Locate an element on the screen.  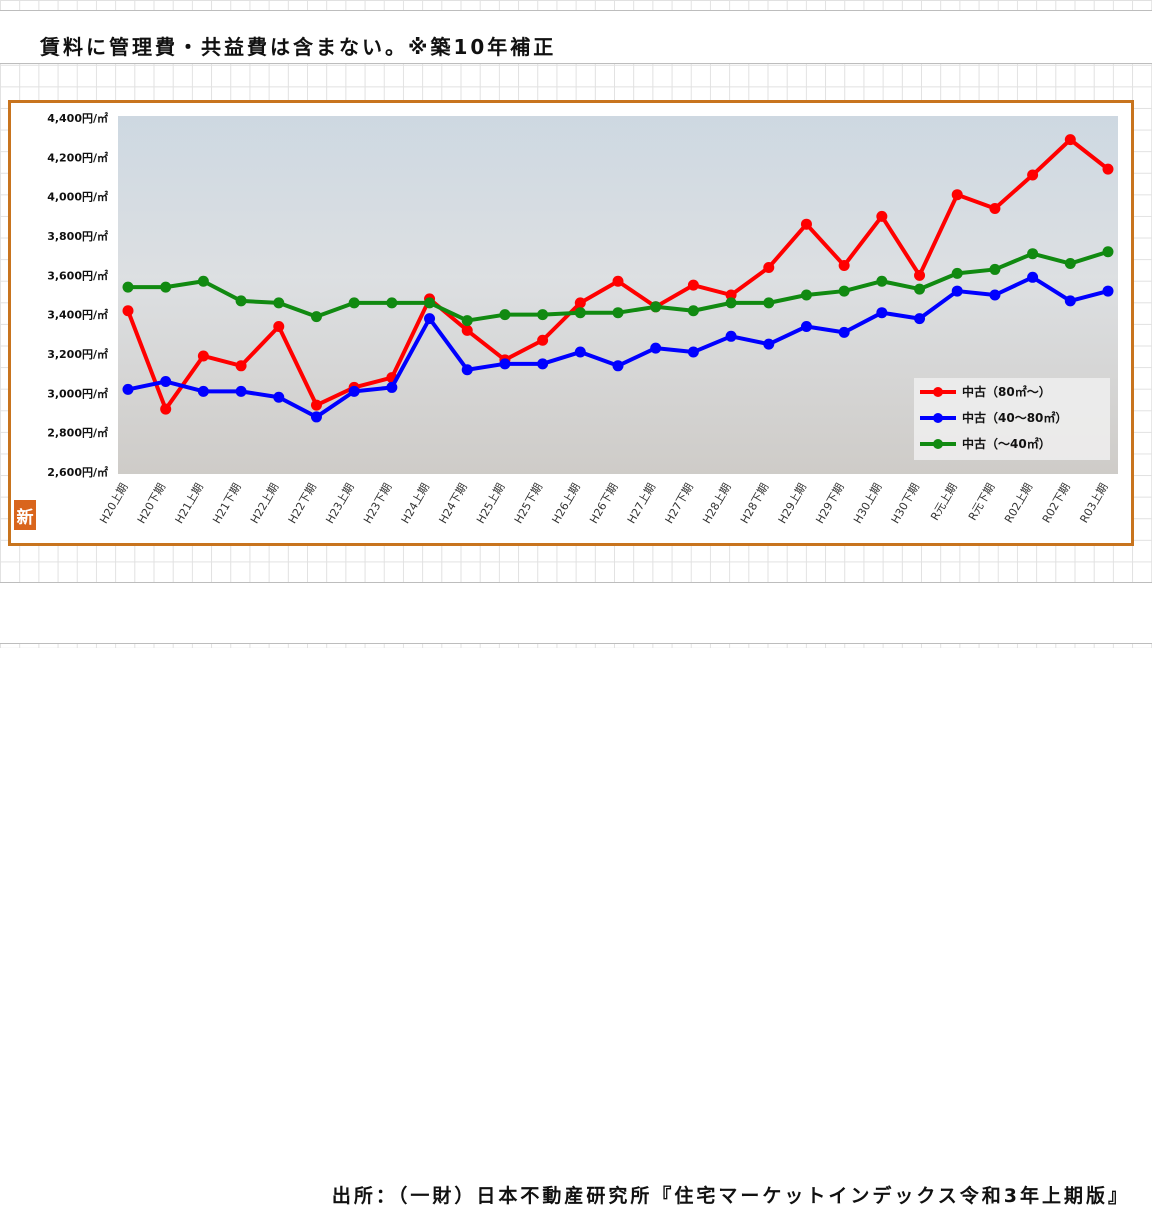
header-band: 賃料に管理費・共益費は含まない。※築10年補正 is located at coordinates (576, 37).